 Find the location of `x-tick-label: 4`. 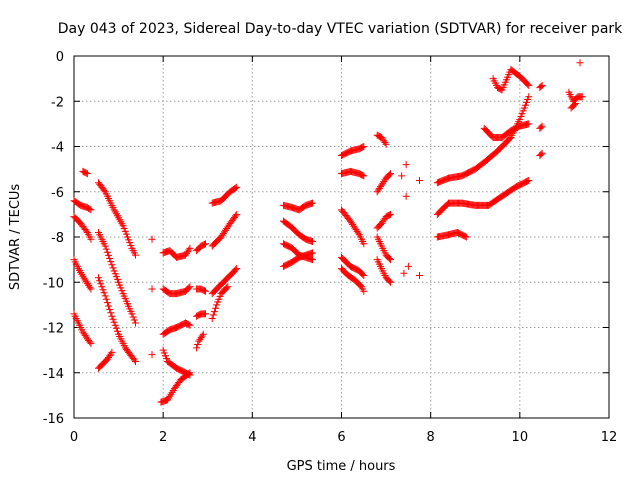

x-tick-label: 4 is located at coordinates (252, 437).